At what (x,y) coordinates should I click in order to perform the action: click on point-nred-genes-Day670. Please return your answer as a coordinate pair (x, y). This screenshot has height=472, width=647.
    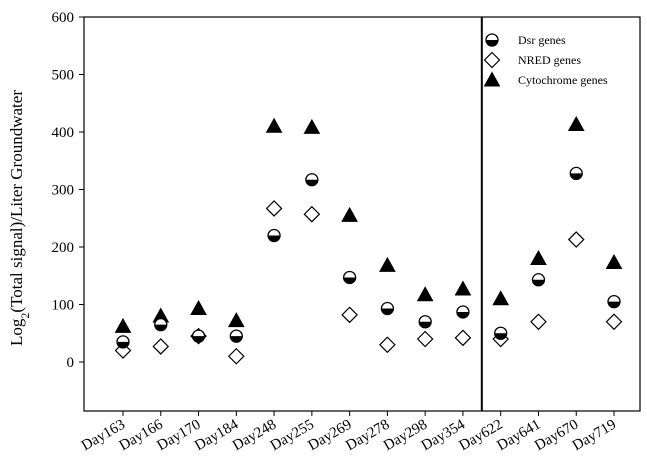
    Looking at the image, I should click on (576, 239).